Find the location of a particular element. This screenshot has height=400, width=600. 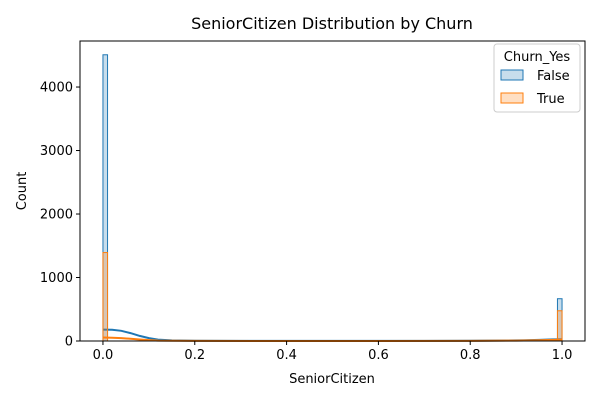

y-tick-label: 4000 is located at coordinates (56, 88).